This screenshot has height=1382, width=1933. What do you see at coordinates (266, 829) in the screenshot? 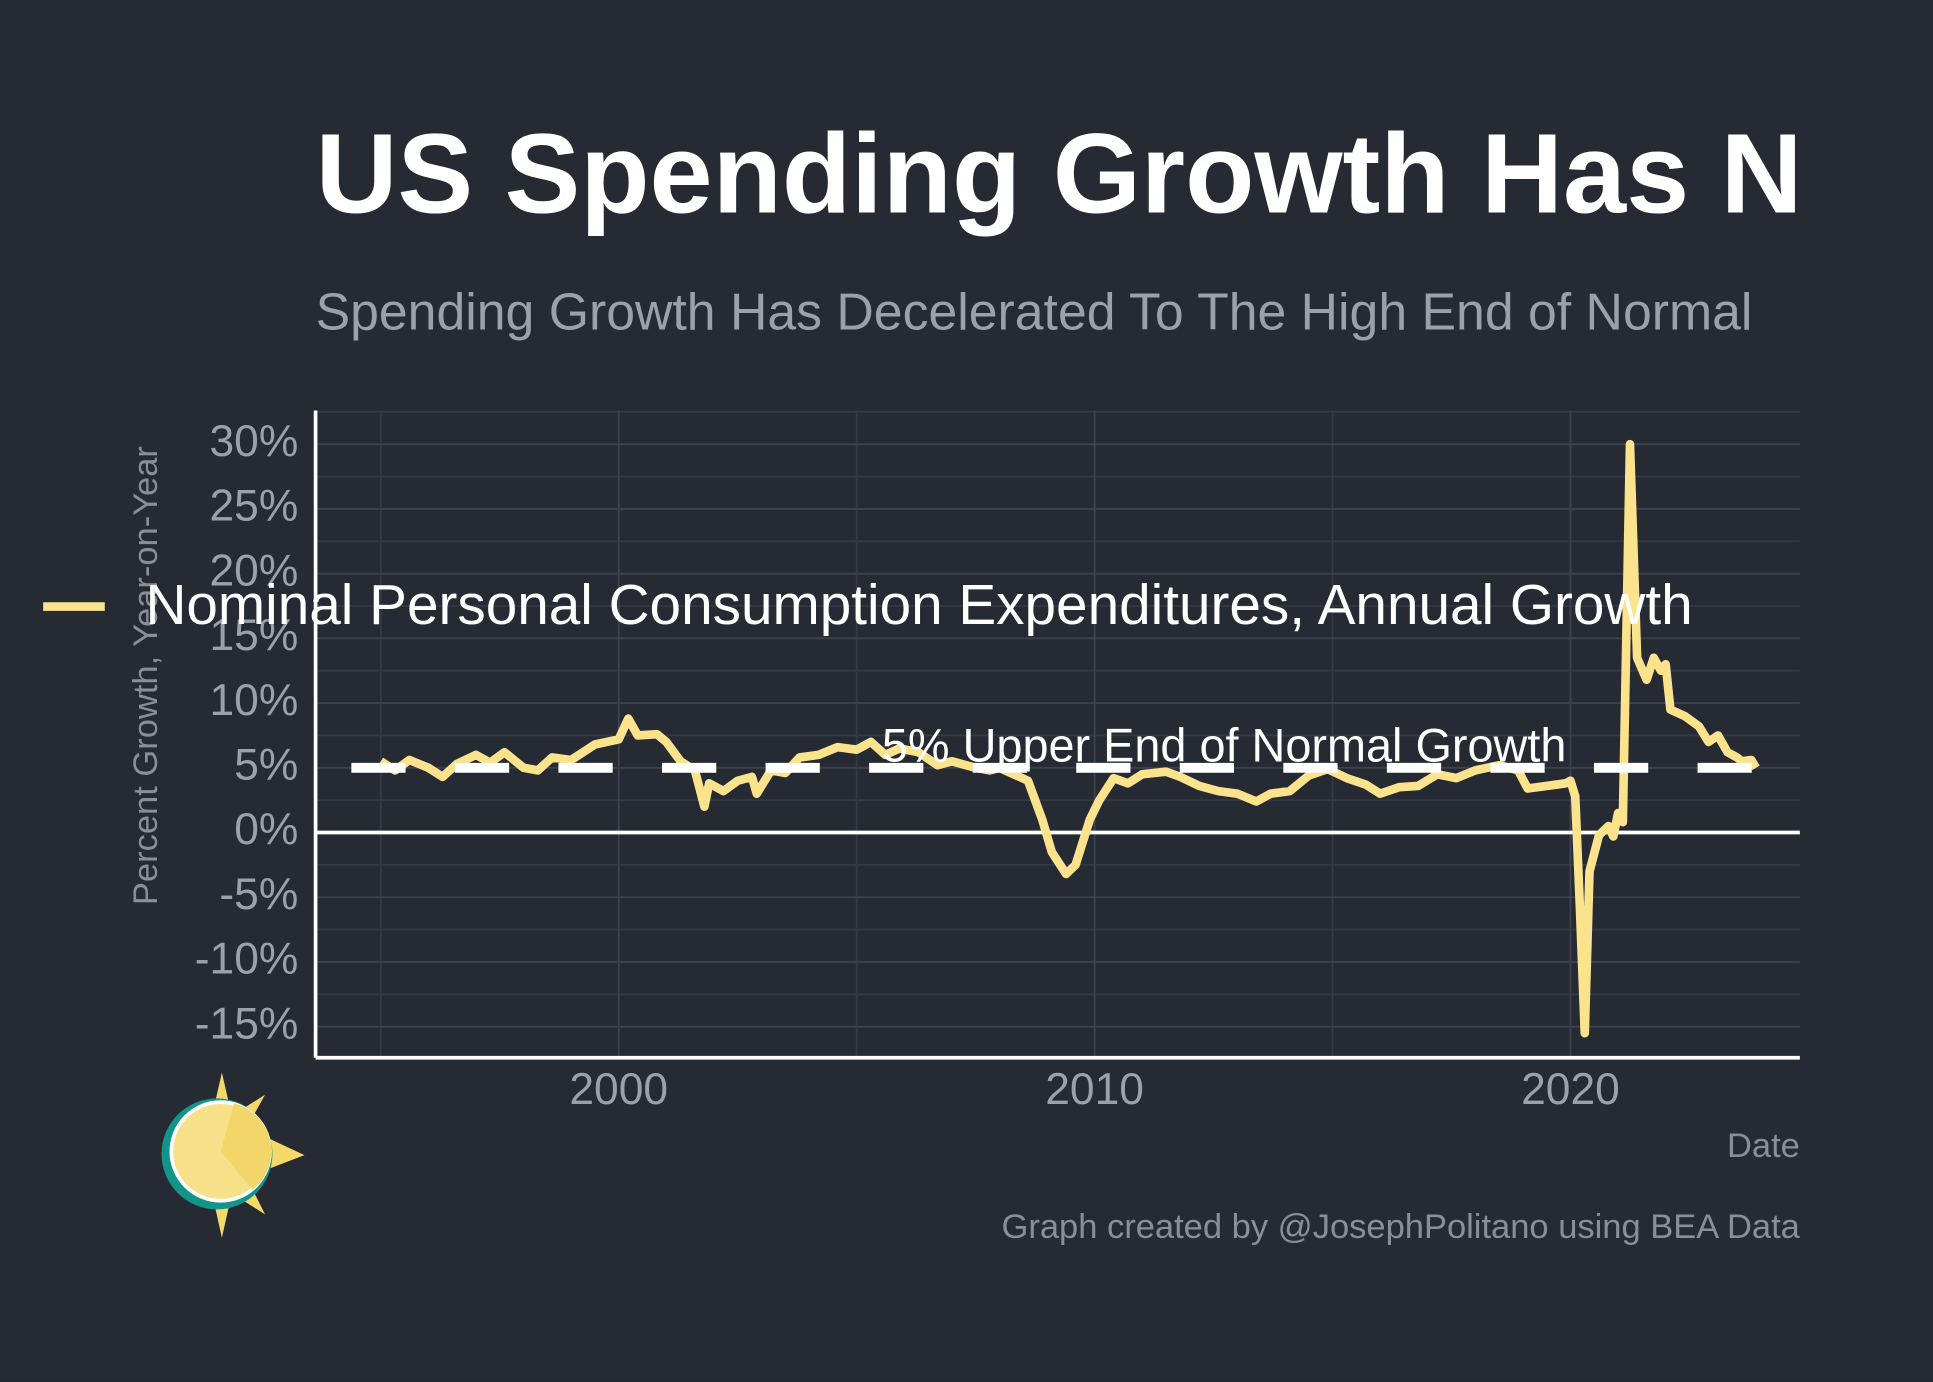
I see `y-tick-label: 0%` at bounding box center [266, 829].